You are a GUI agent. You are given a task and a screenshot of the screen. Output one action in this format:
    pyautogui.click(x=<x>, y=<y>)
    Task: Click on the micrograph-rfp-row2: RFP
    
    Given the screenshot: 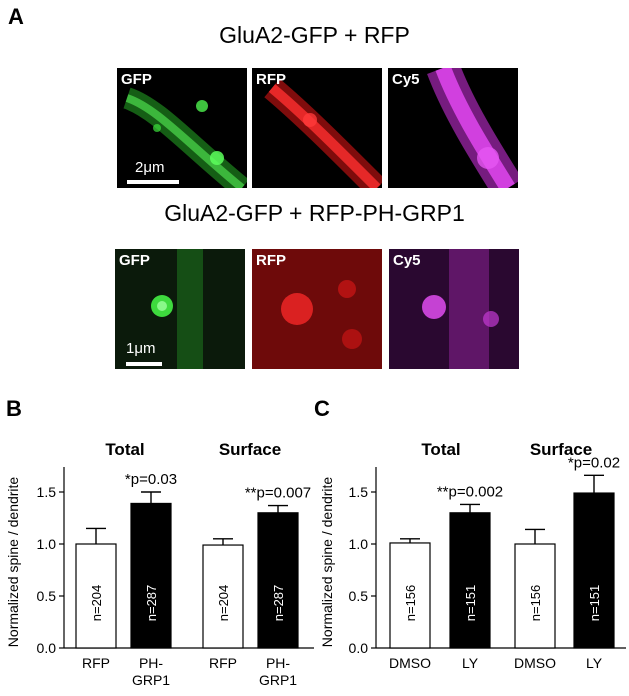 What is the action you would take?
    pyautogui.click(x=317, y=309)
    